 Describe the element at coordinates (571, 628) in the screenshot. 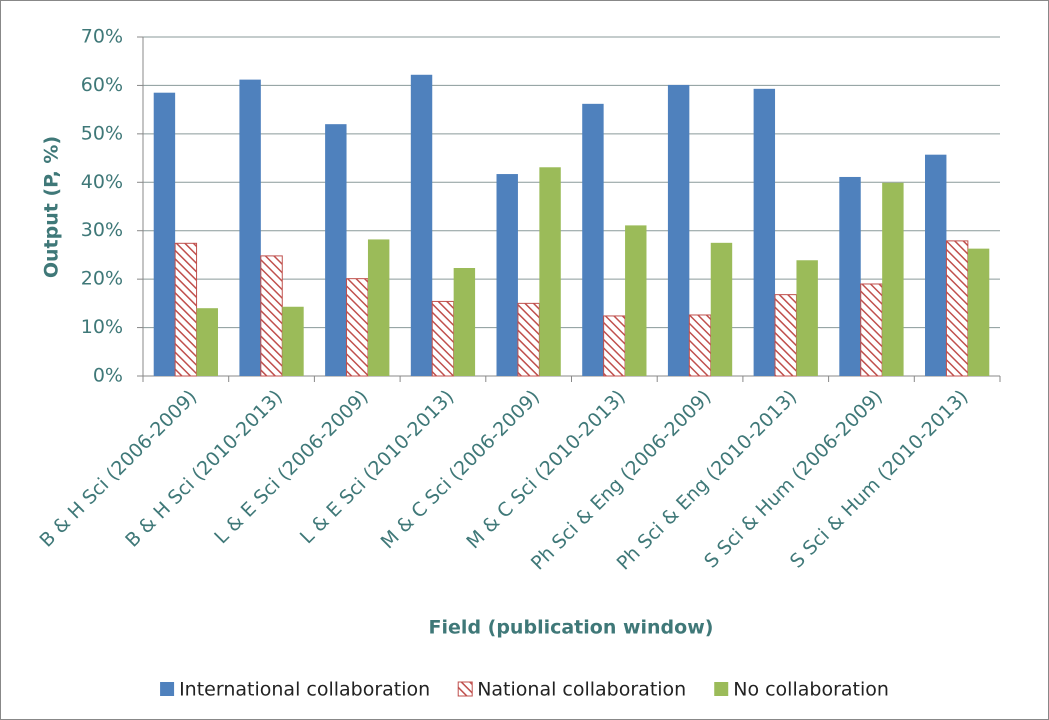

I see `x-axis-title: Field (publication window)` at that location.